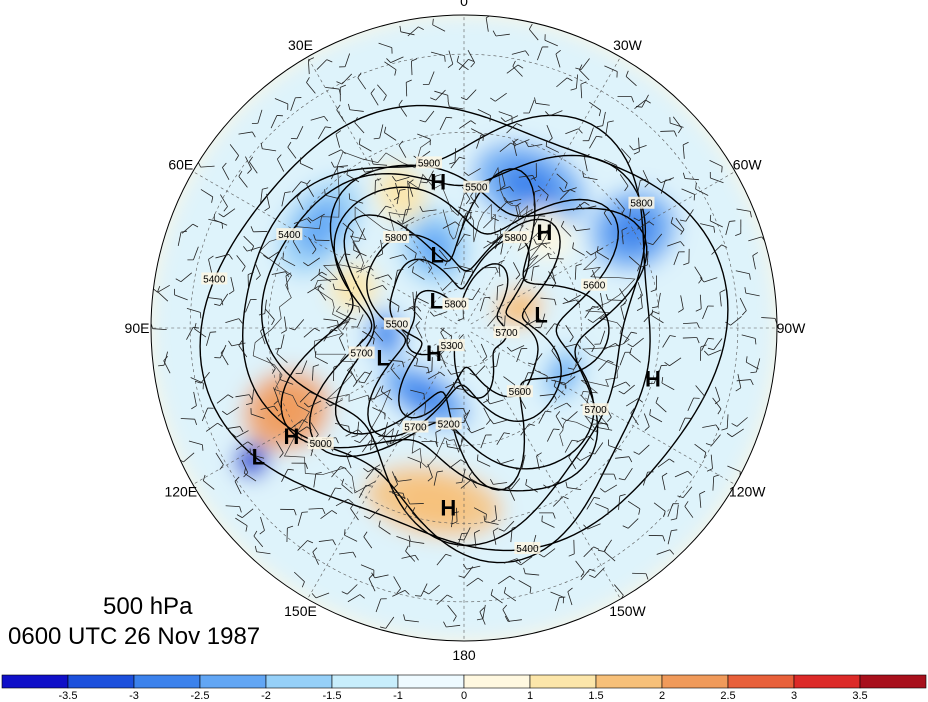 This screenshot has width=928, height=702. What do you see at coordinates (792, 328) in the screenshot?
I see `longitude-label: 90W` at bounding box center [792, 328].